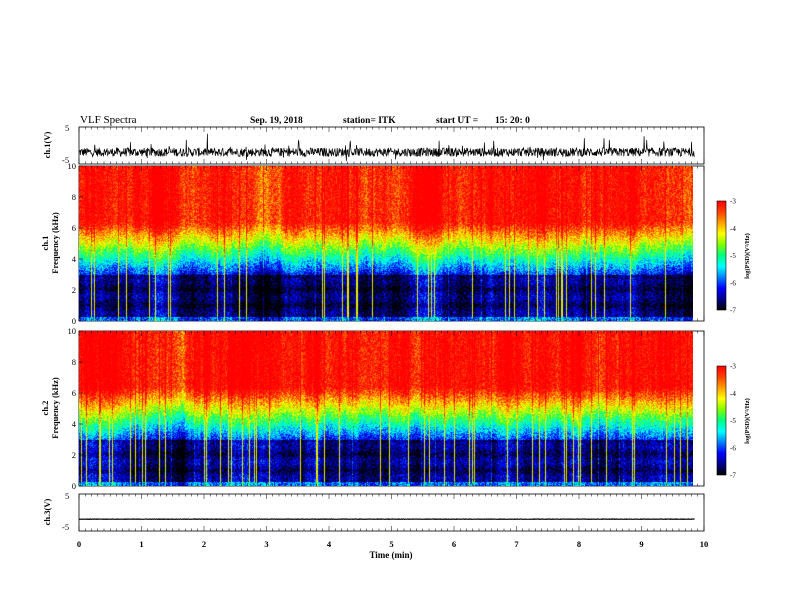 This screenshot has height=612, width=792. What do you see at coordinates (55, 243) in the screenshot?
I see `ch1-spectrogram-ylabel-freq: Frequency (kHz)` at bounding box center [55, 243].